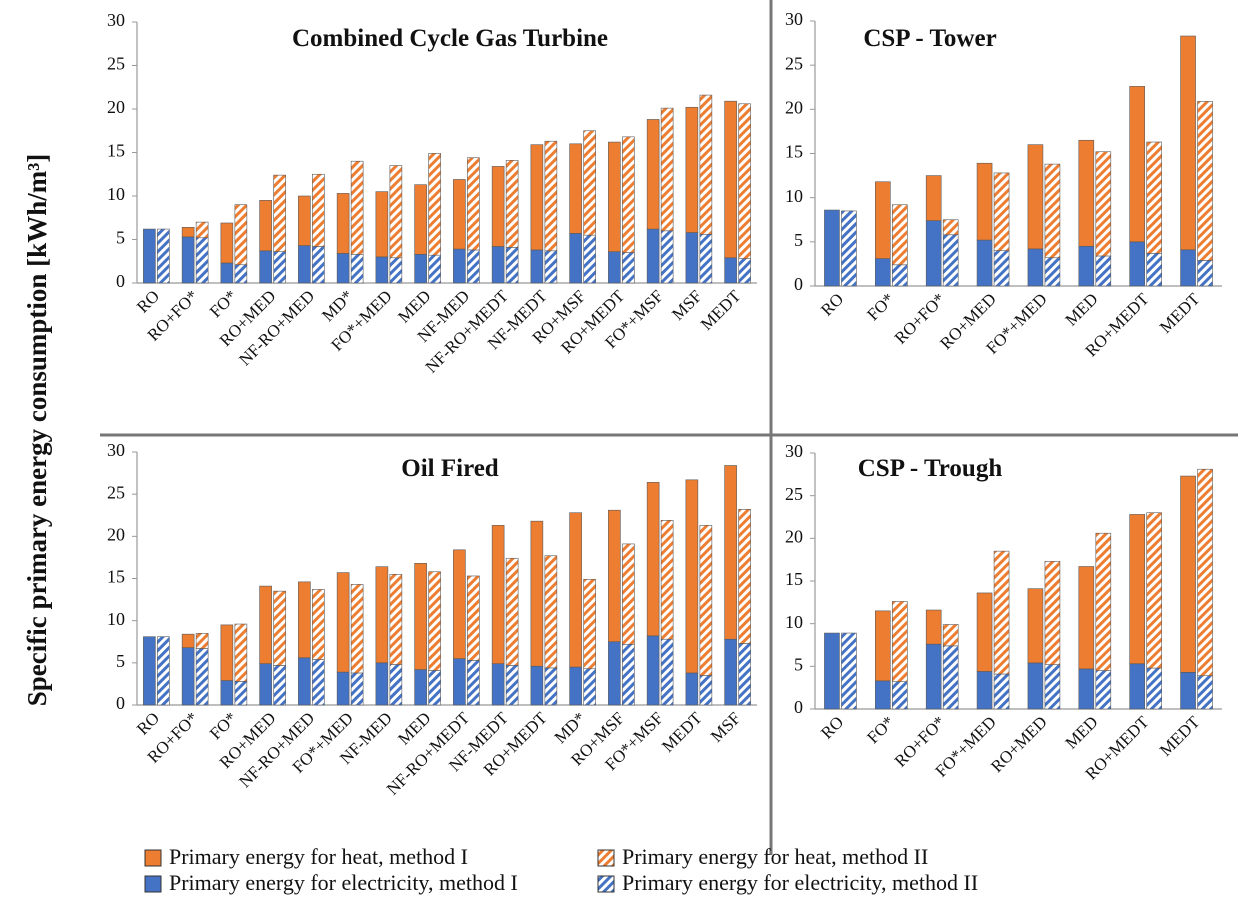 The width and height of the screenshot is (1238, 912). Describe the element at coordinates (450, 38) in the screenshot. I see `chart-title: Combined Cycle Gas Turbine` at that location.